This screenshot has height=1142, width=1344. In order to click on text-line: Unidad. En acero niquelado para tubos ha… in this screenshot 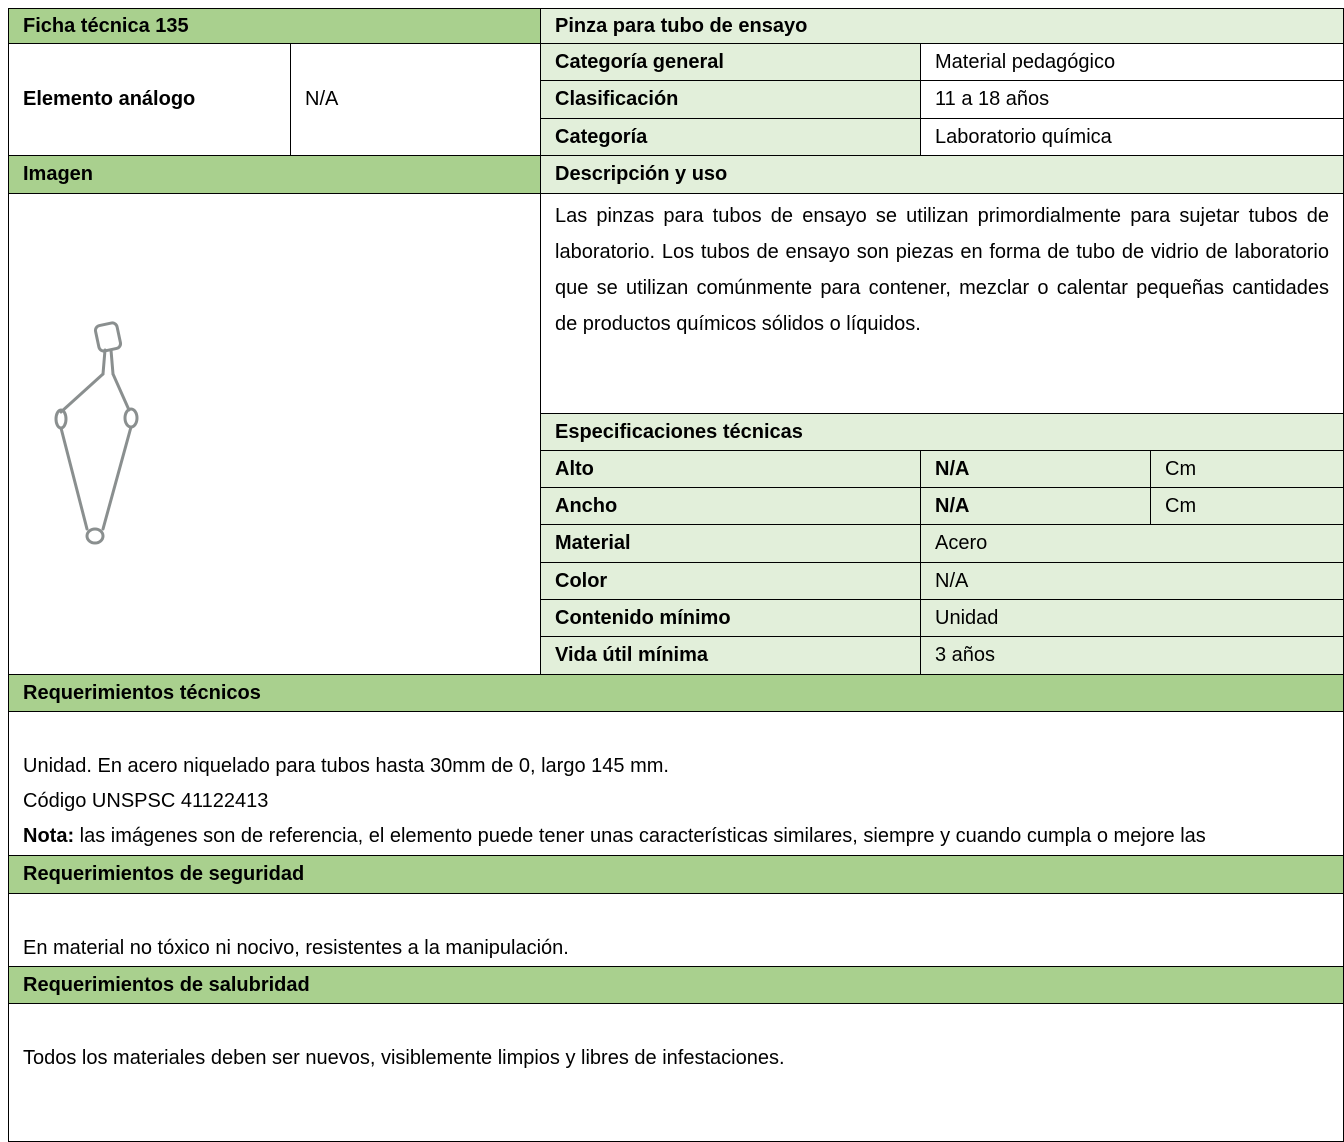, I will do `click(346, 766)`.